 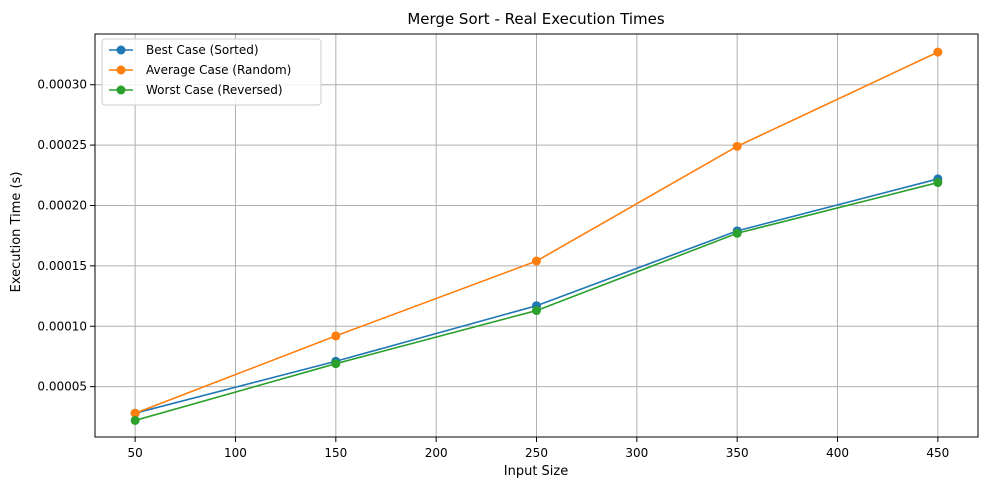 What do you see at coordinates (202, 50) in the screenshot?
I see `legend-label: Best Case (Sorted)` at bounding box center [202, 50].